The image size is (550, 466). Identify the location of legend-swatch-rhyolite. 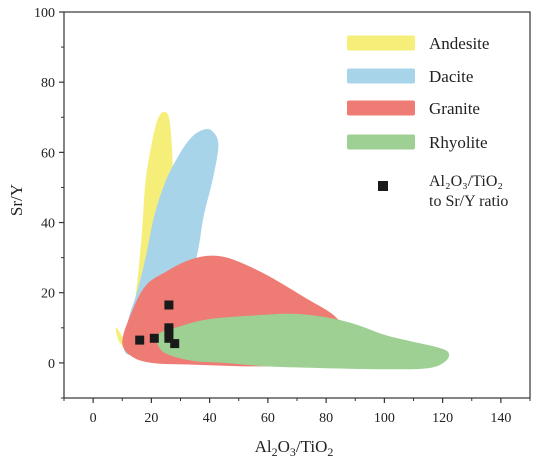
(381, 142).